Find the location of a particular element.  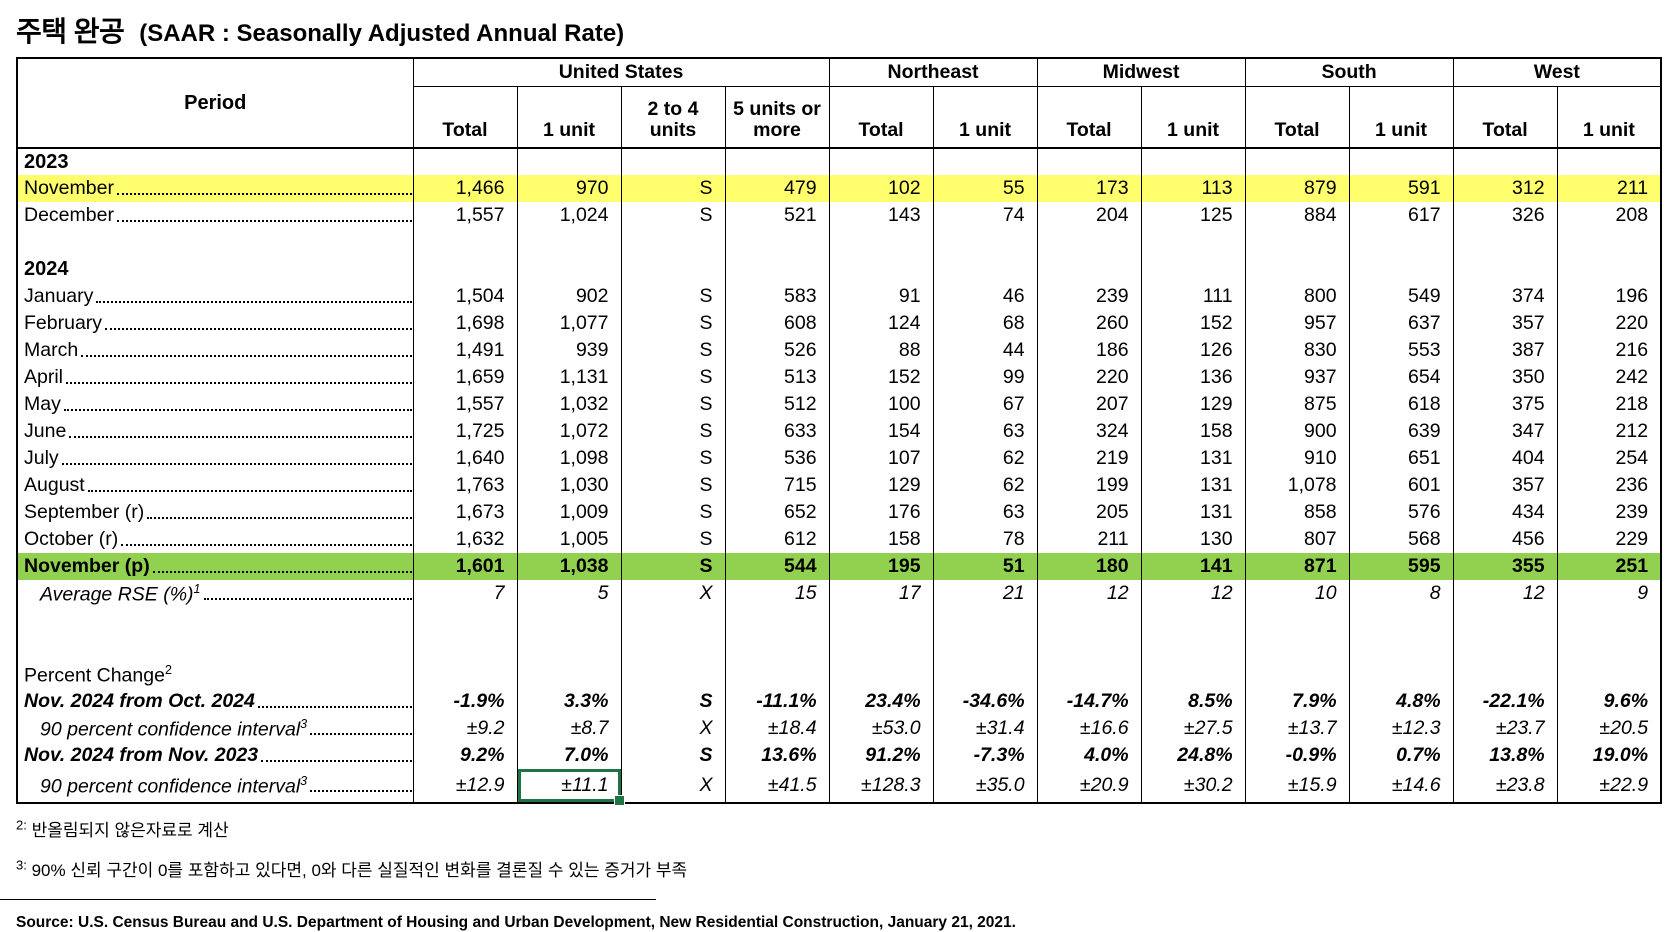

cell: 124 is located at coordinates (881, 323).